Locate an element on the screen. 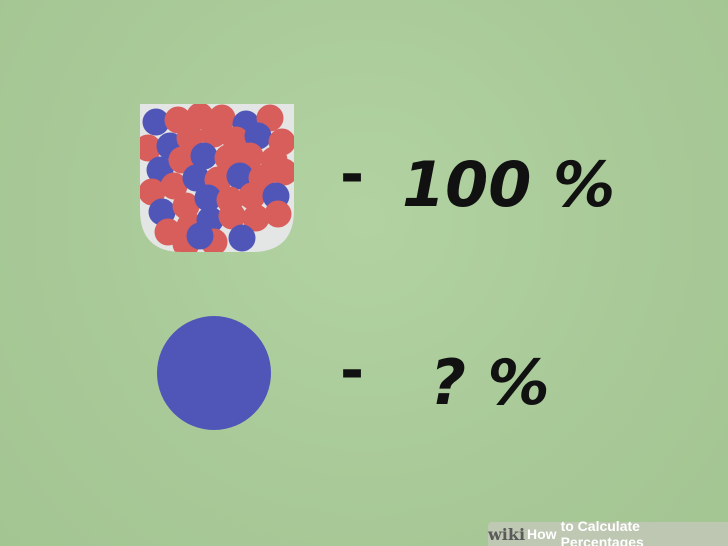 This screenshot has height=546, width=728. jar-balls is located at coordinates (217, 178).